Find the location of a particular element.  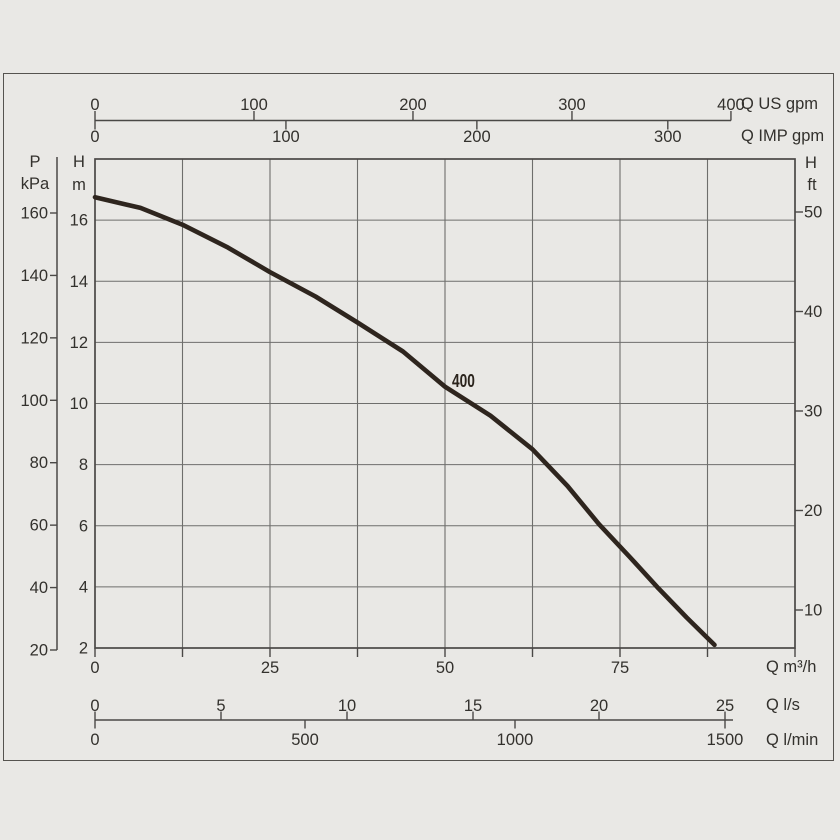

tick-label-ft: 30 is located at coordinates (813, 412).